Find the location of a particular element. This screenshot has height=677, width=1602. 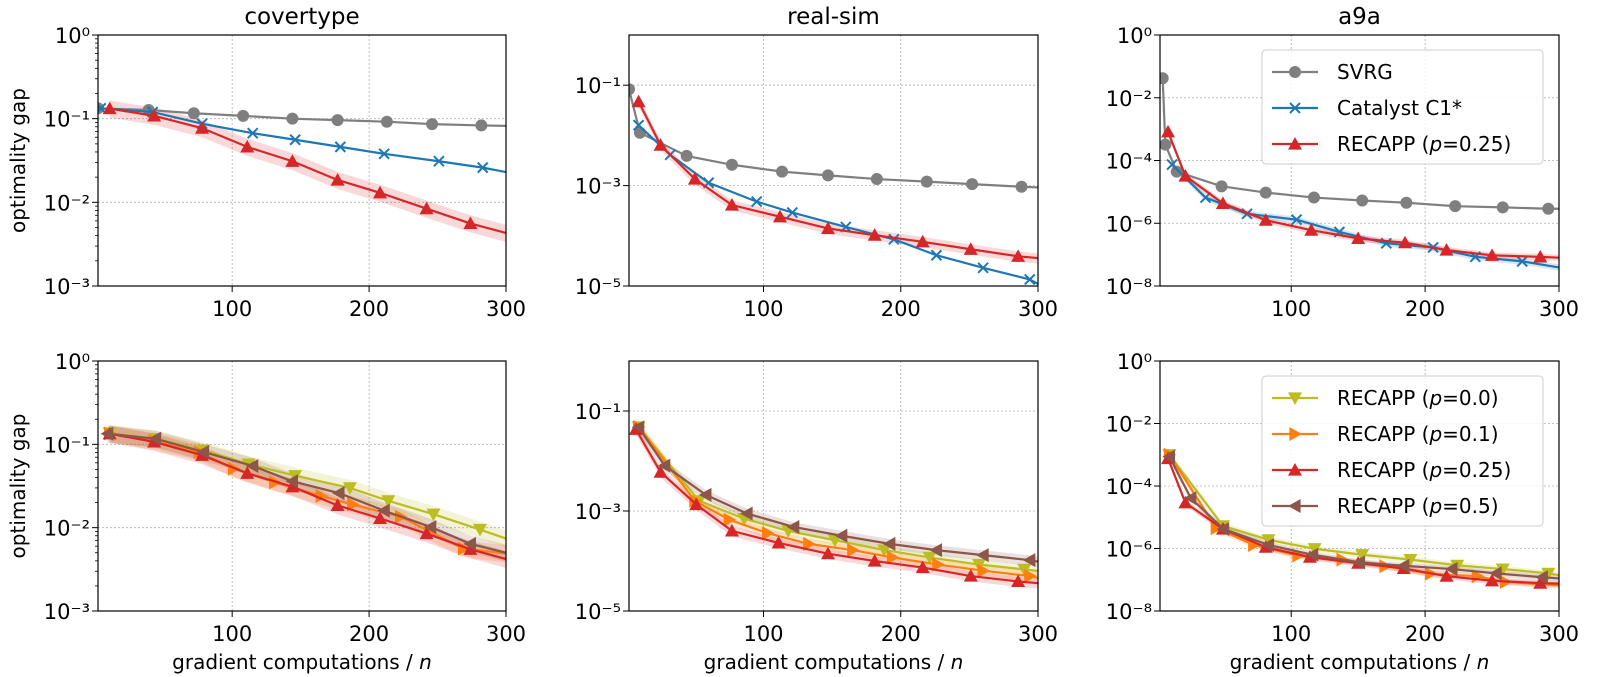

legend-label: RECAPP (p=0.0) is located at coordinates (1418, 398).